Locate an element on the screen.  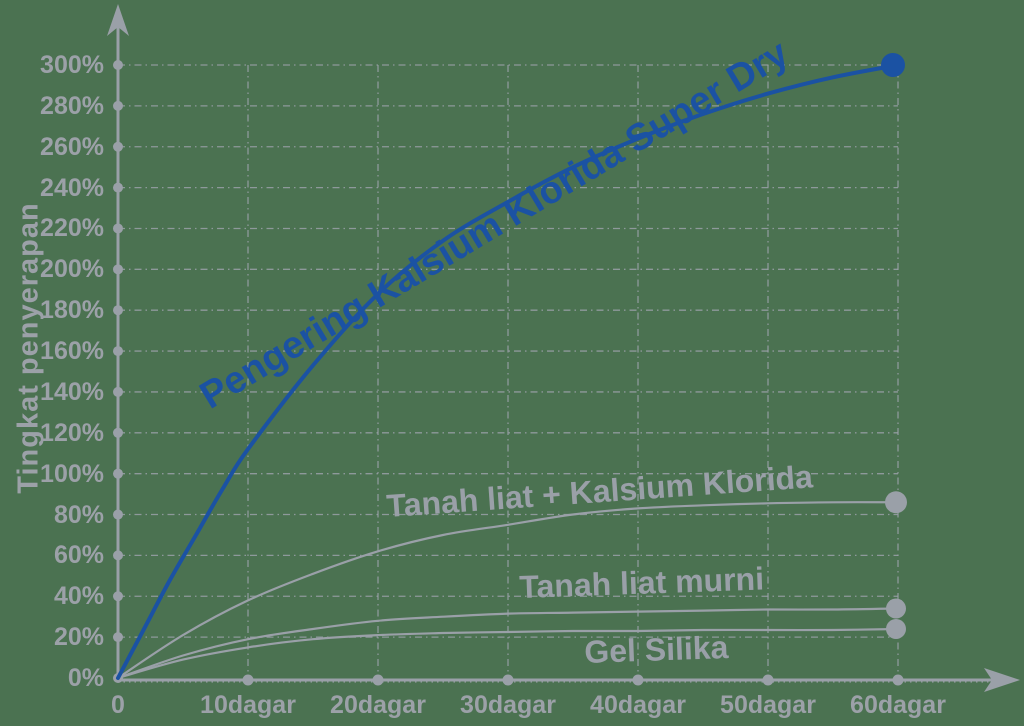
x-tick-label: 60dagar is located at coordinates (898, 705).